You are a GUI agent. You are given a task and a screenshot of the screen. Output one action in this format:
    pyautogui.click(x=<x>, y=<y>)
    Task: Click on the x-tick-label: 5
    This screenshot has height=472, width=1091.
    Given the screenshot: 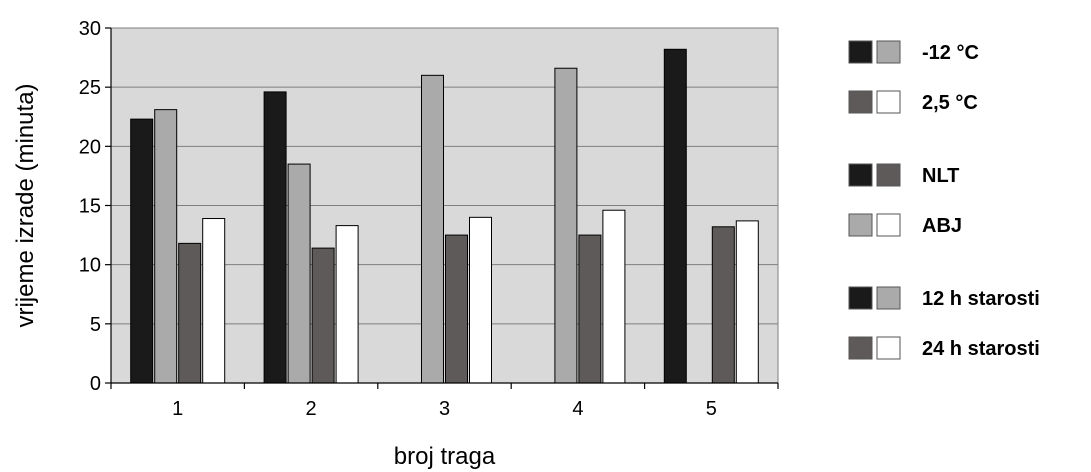 What is the action you would take?
    pyautogui.click(x=711, y=409)
    